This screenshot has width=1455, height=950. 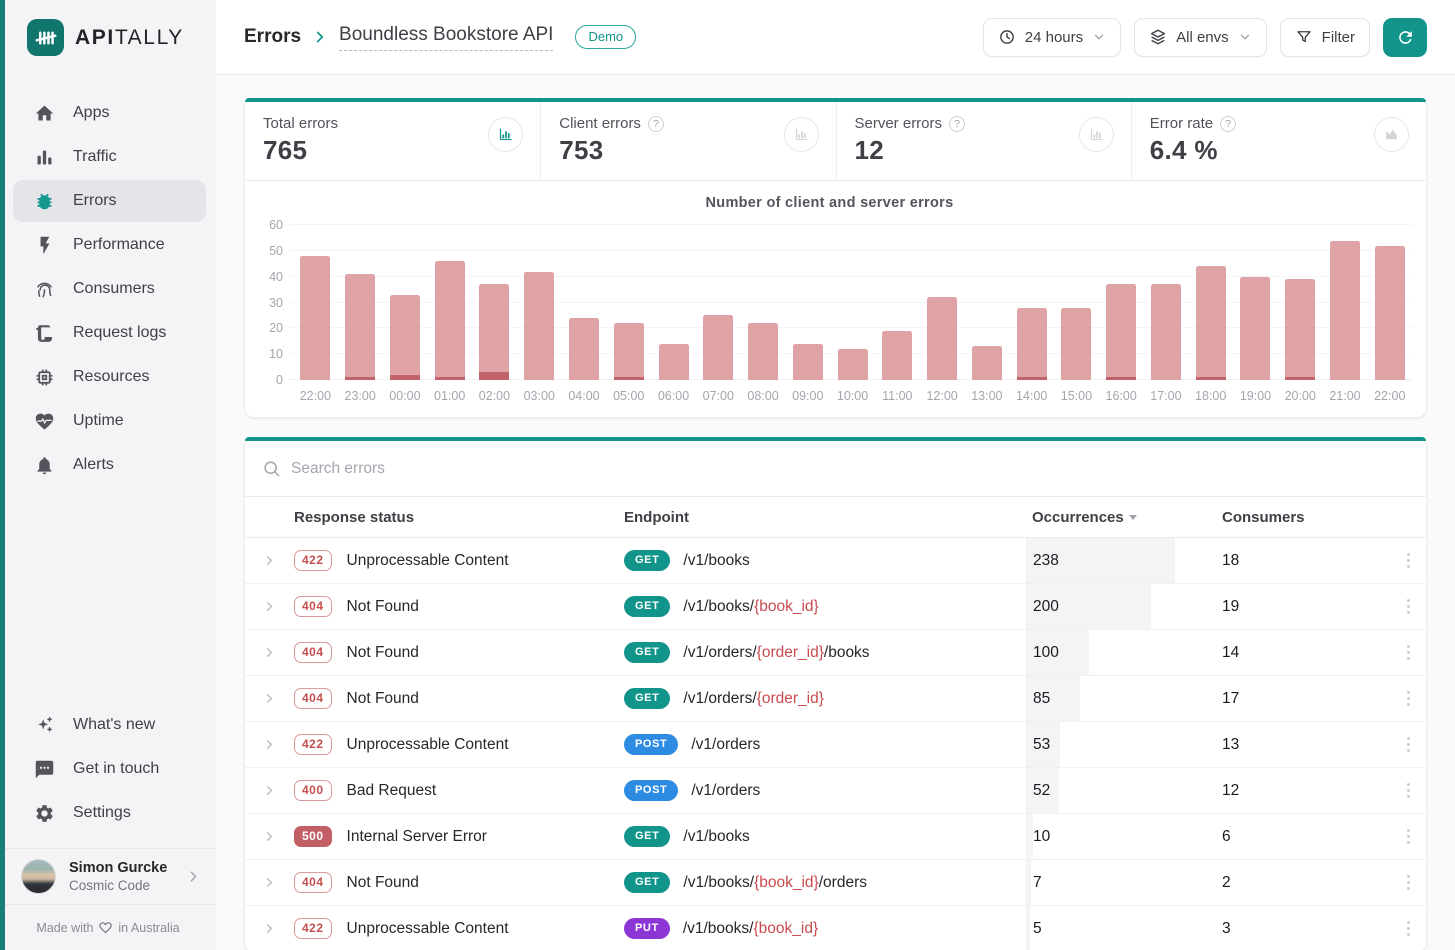 I want to click on sidebar-bottom-nav: What's new Get in touch Settings, so click(x=108, y=769).